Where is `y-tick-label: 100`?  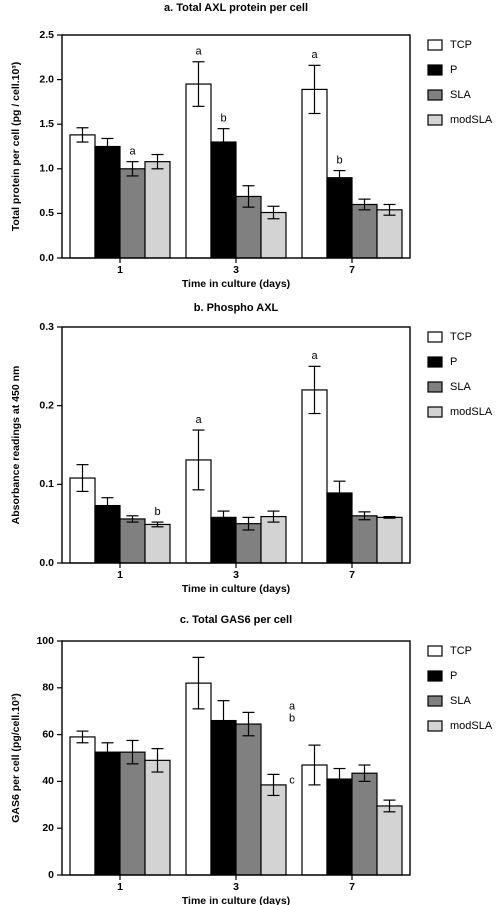
y-tick-label: 100 is located at coordinates (45, 641).